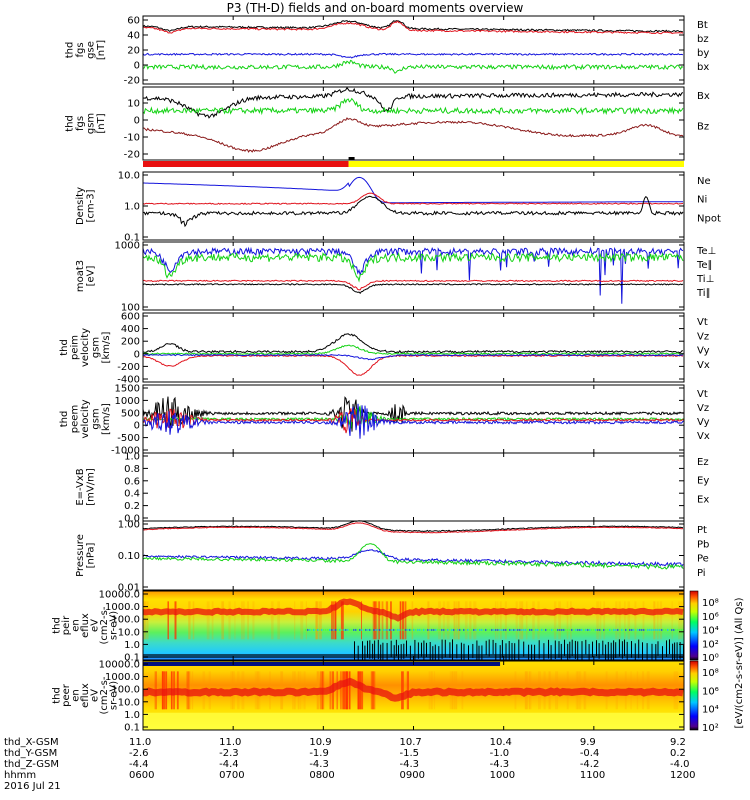 The image size is (750, 800). What do you see at coordinates (80, 276) in the screenshot?
I see `ylabel-line: moat3` at bounding box center [80, 276].